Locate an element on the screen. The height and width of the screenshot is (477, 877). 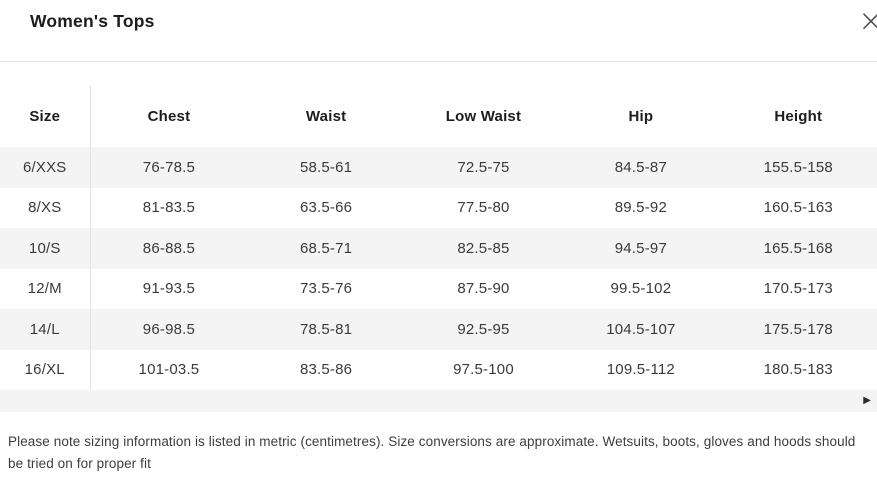
column-header-height: Height is located at coordinates (798, 116).